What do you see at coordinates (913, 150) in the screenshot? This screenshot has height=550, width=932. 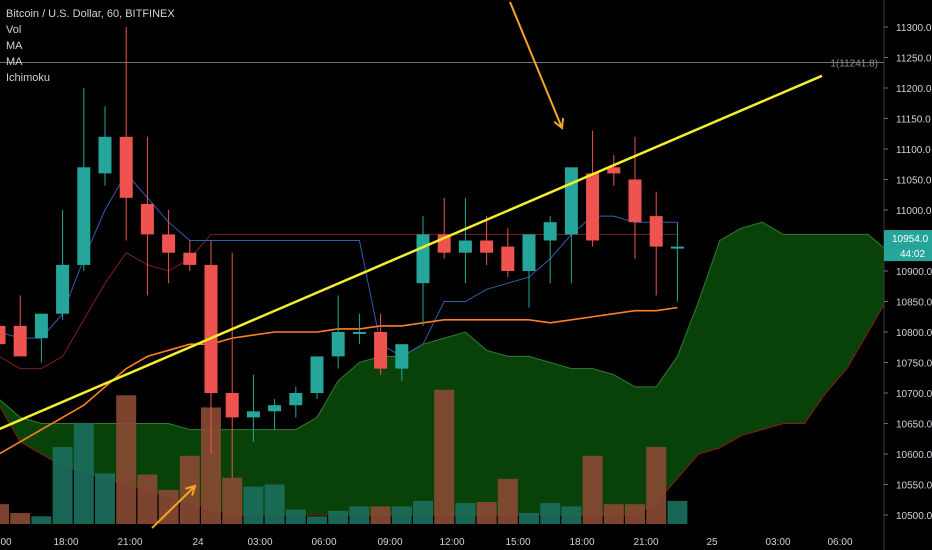 I see `price-tick-label-4: 11100.0` at bounding box center [913, 150].